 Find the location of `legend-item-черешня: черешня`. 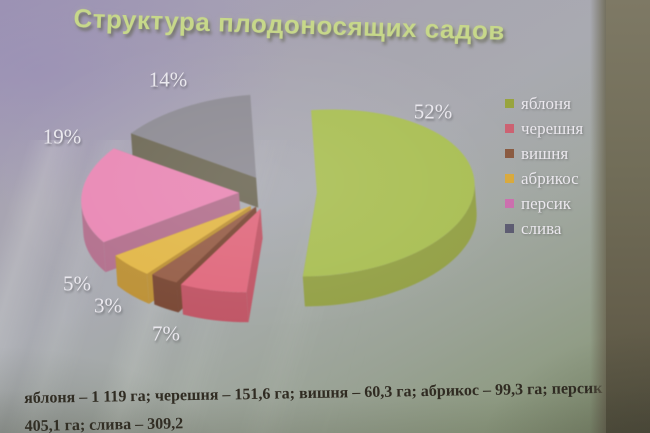

legend-item-черешня: черешня is located at coordinates (544, 128).